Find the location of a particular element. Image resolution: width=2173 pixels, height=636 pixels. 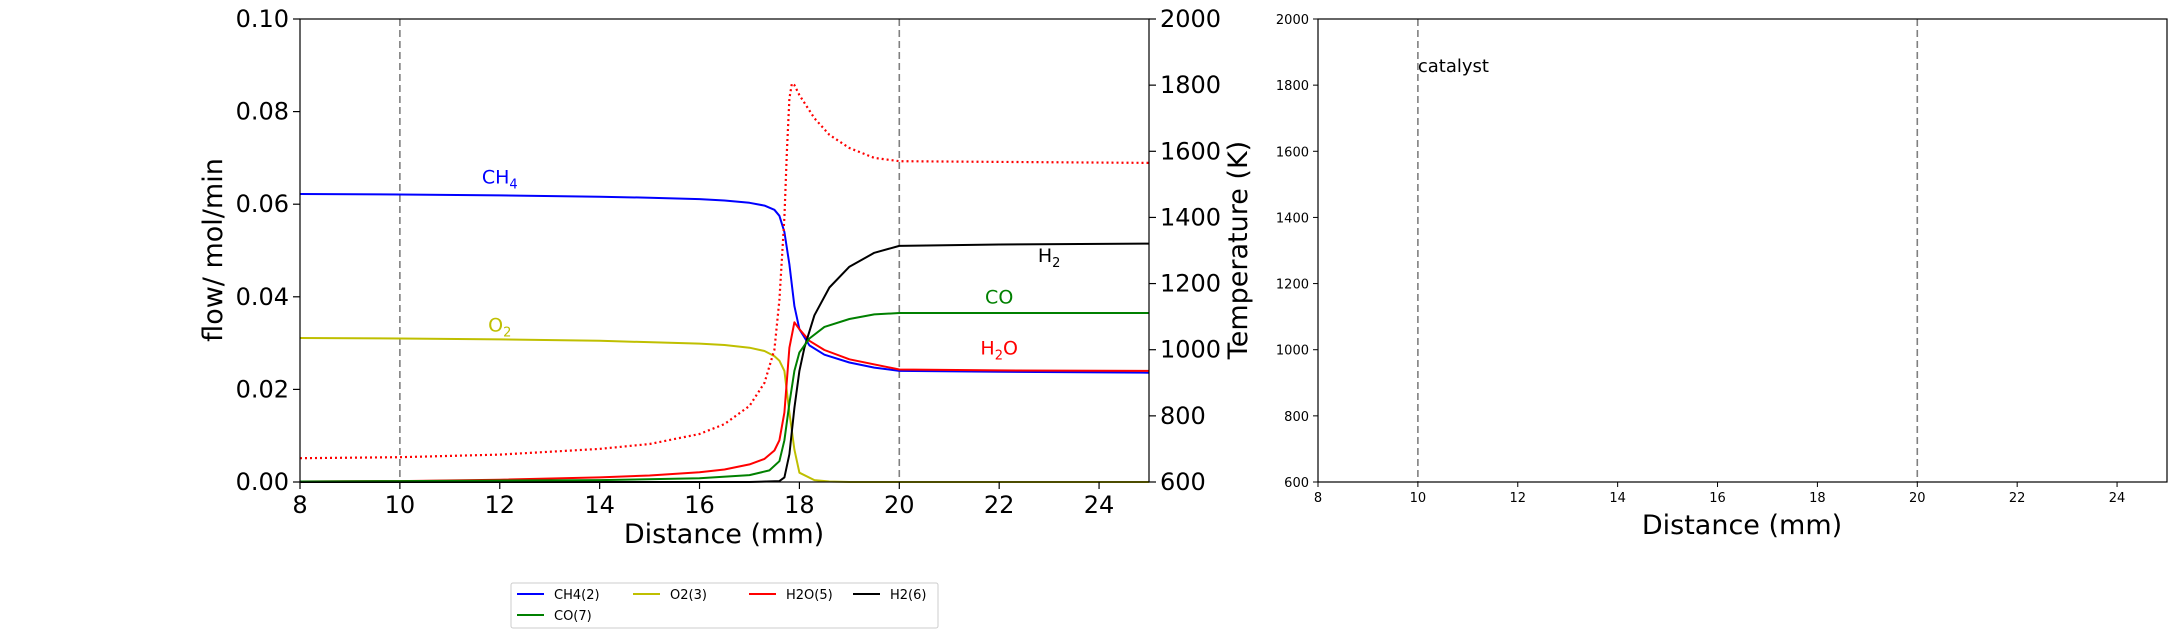

y-tick-label-right: 1000 is located at coordinates (1190, 350).